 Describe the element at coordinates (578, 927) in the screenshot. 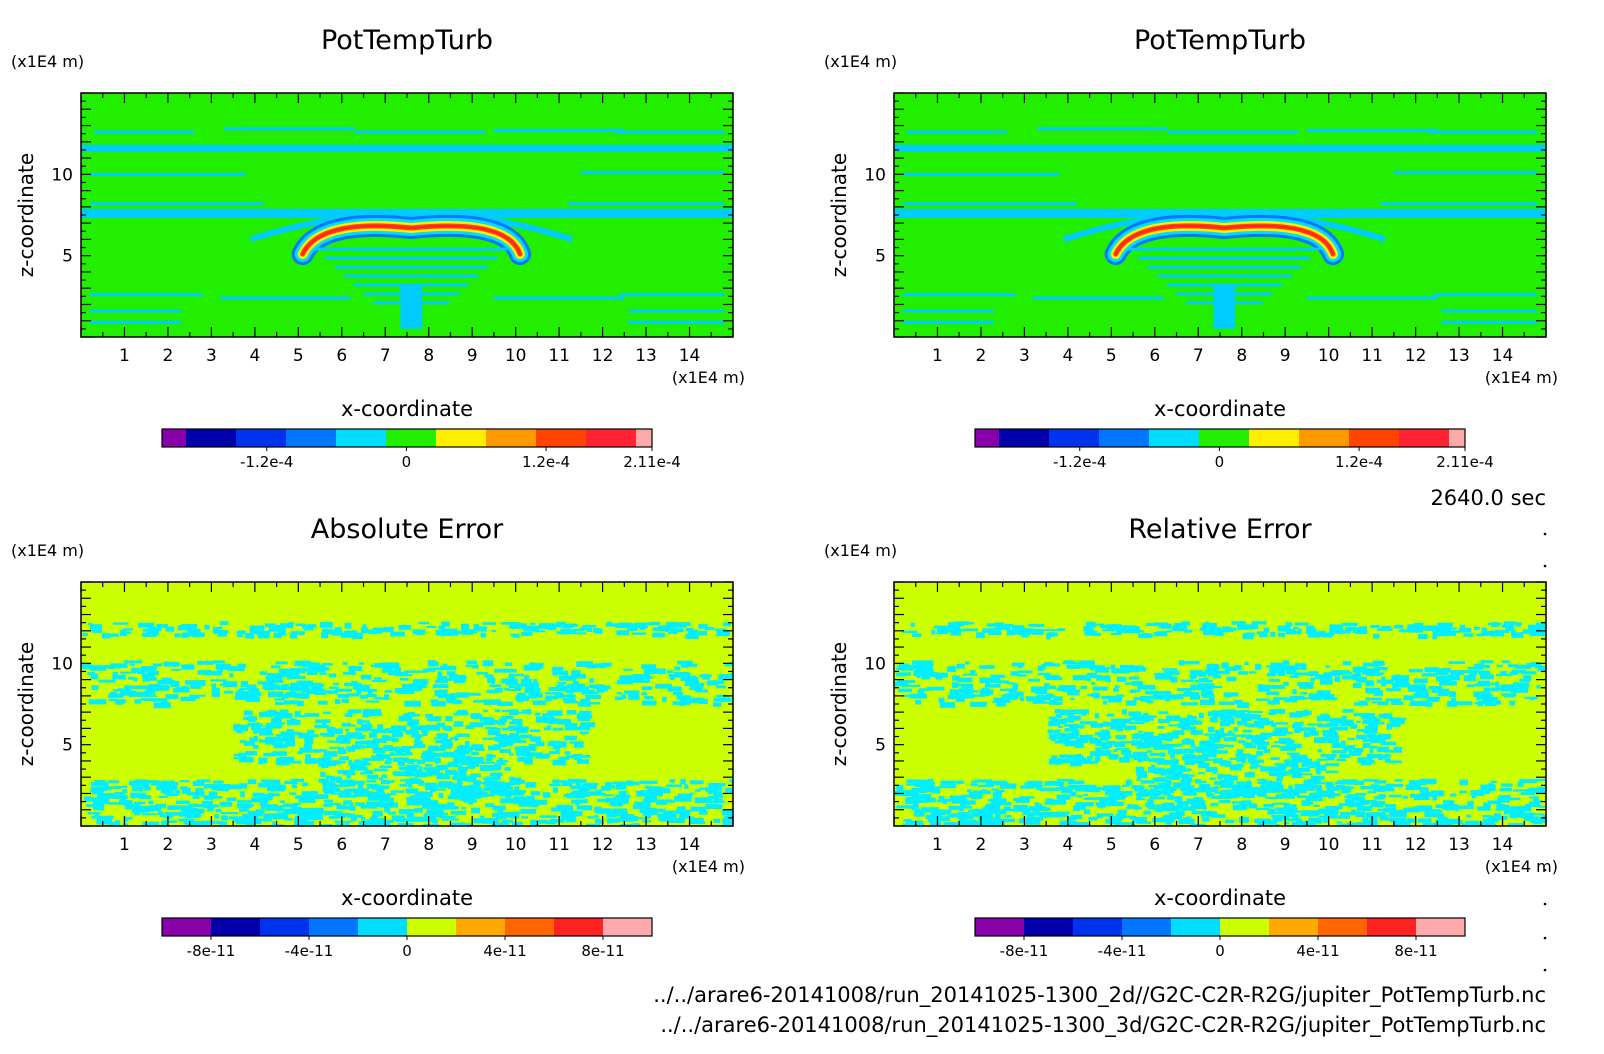

I see `colorbar-swatch` at that location.